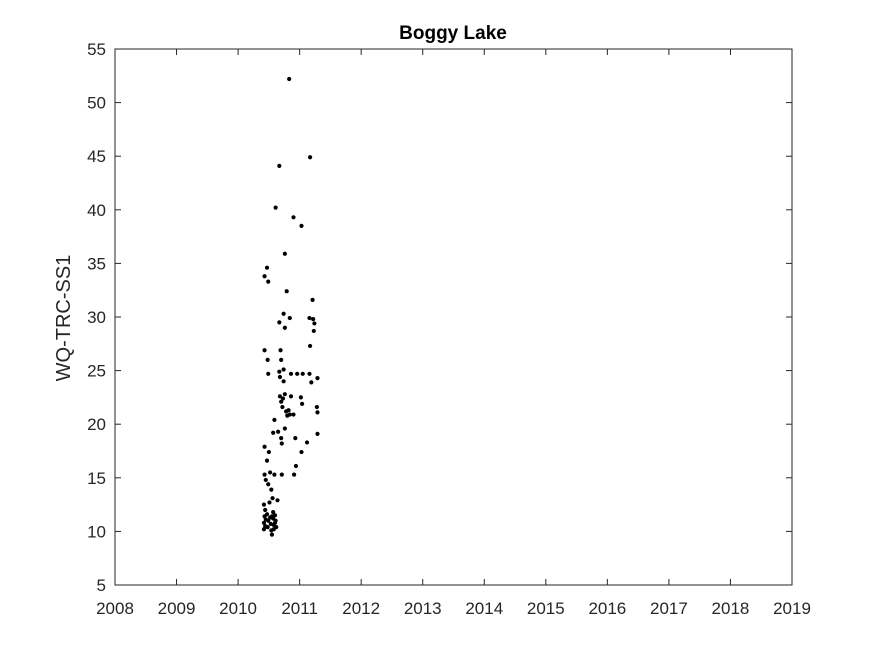 The image size is (875, 656). What do you see at coordinates (484, 608) in the screenshot?
I see `x-tick-label: 2014` at bounding box center [484, 608].